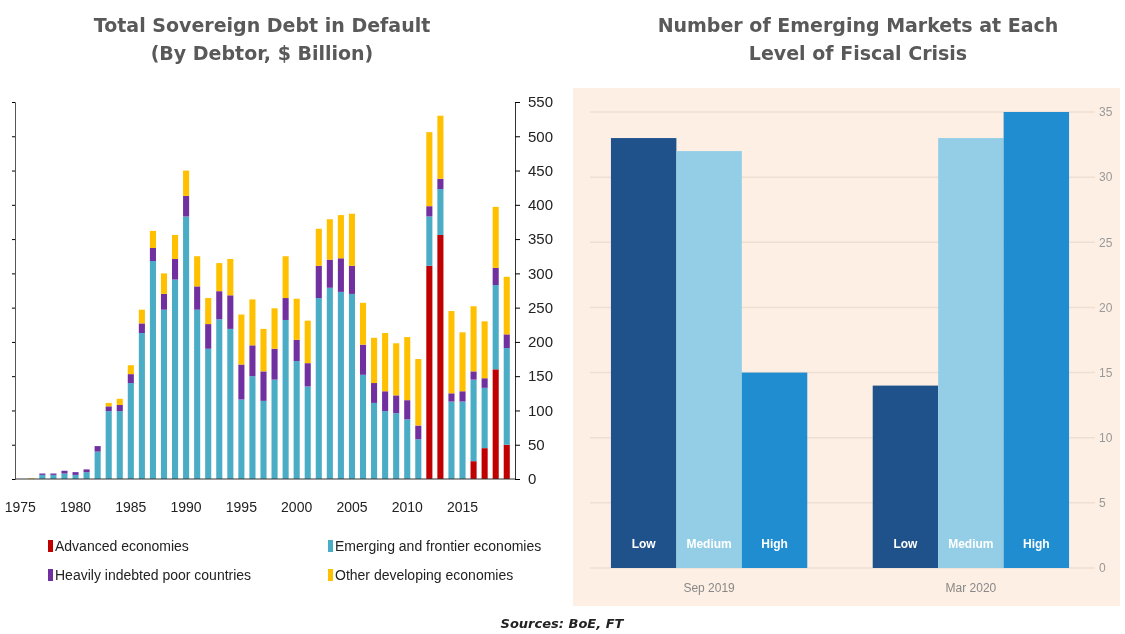 The width and height of the screenshot is (1125, 634). What do you see at coordinates (1102, 503) in the screenshot?
I see `y-tick-label: 5` at bounding box center [1102, 503].